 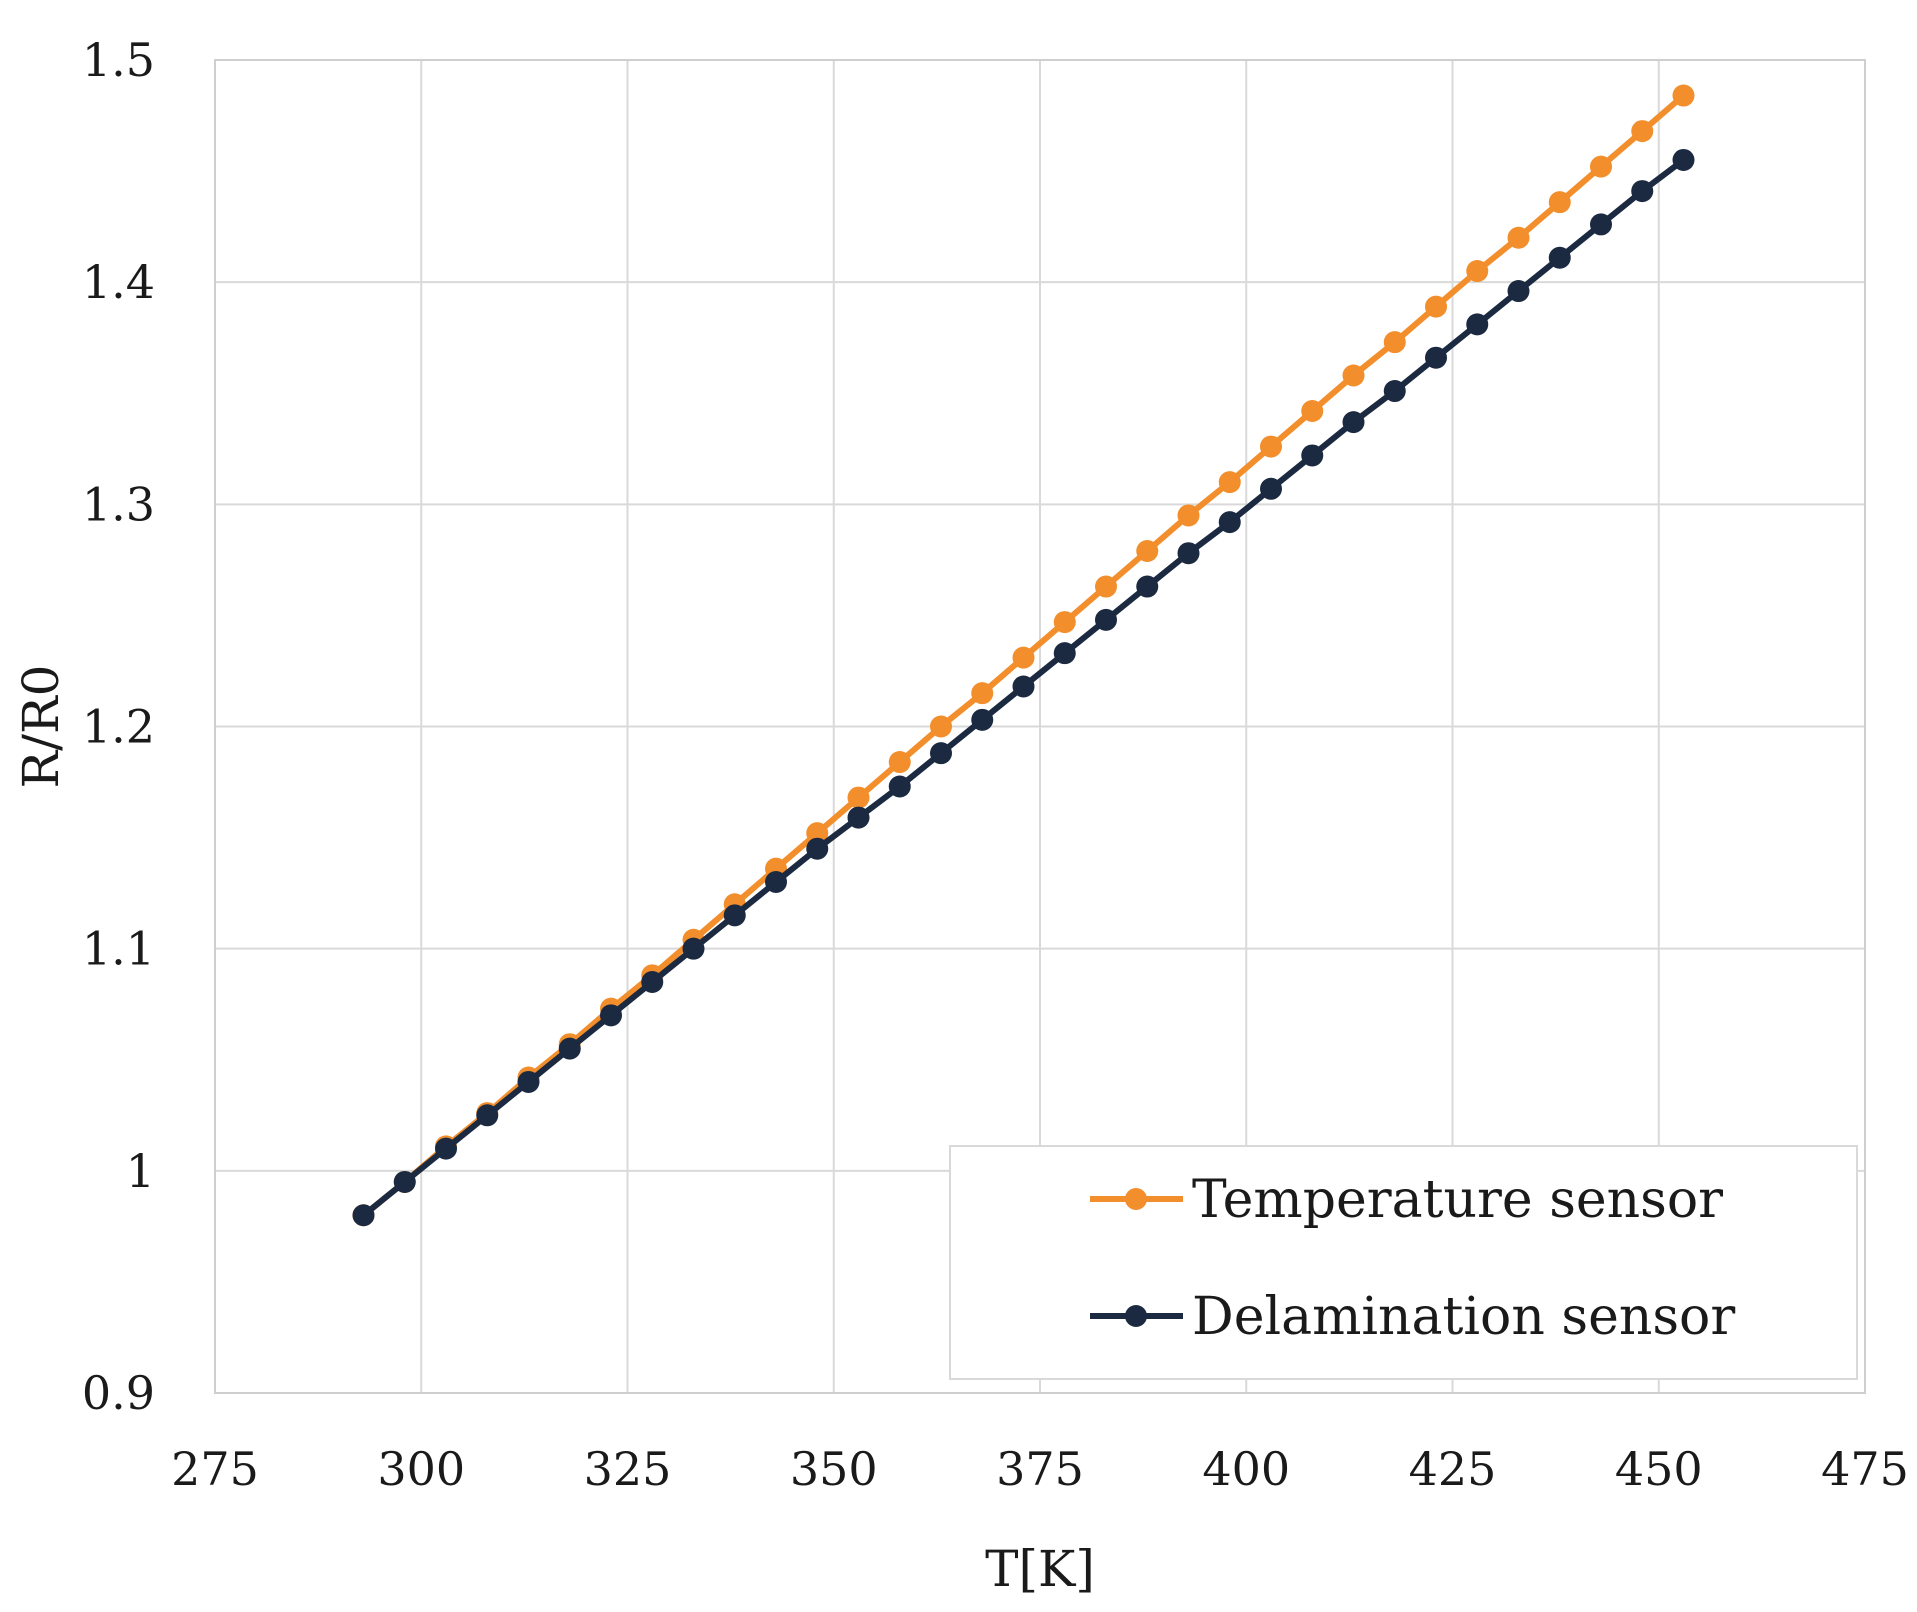 I want to click on x-axis-ticks: 275 300 325 350 375 400 425 450 475, so click(x=1040, y=1469).